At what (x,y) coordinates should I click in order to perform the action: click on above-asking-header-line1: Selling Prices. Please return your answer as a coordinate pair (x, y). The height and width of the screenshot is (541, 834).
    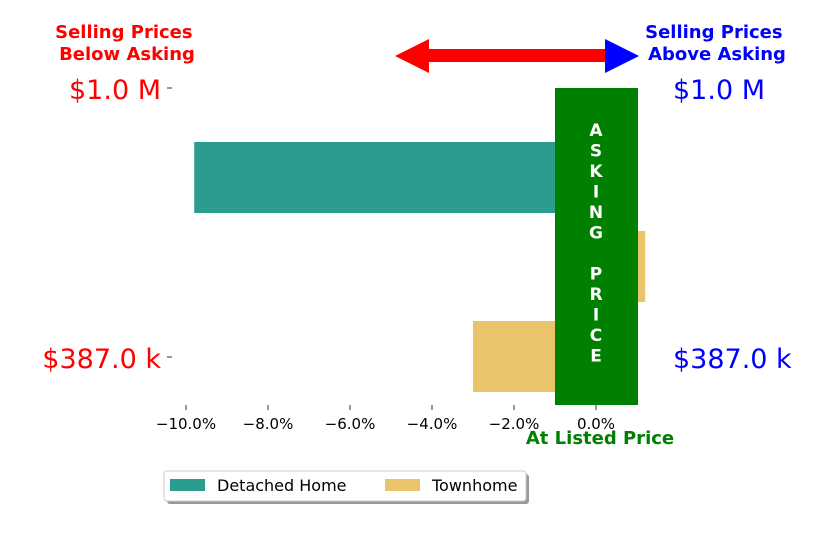
    Looking at the image, I should click on (713, 32).